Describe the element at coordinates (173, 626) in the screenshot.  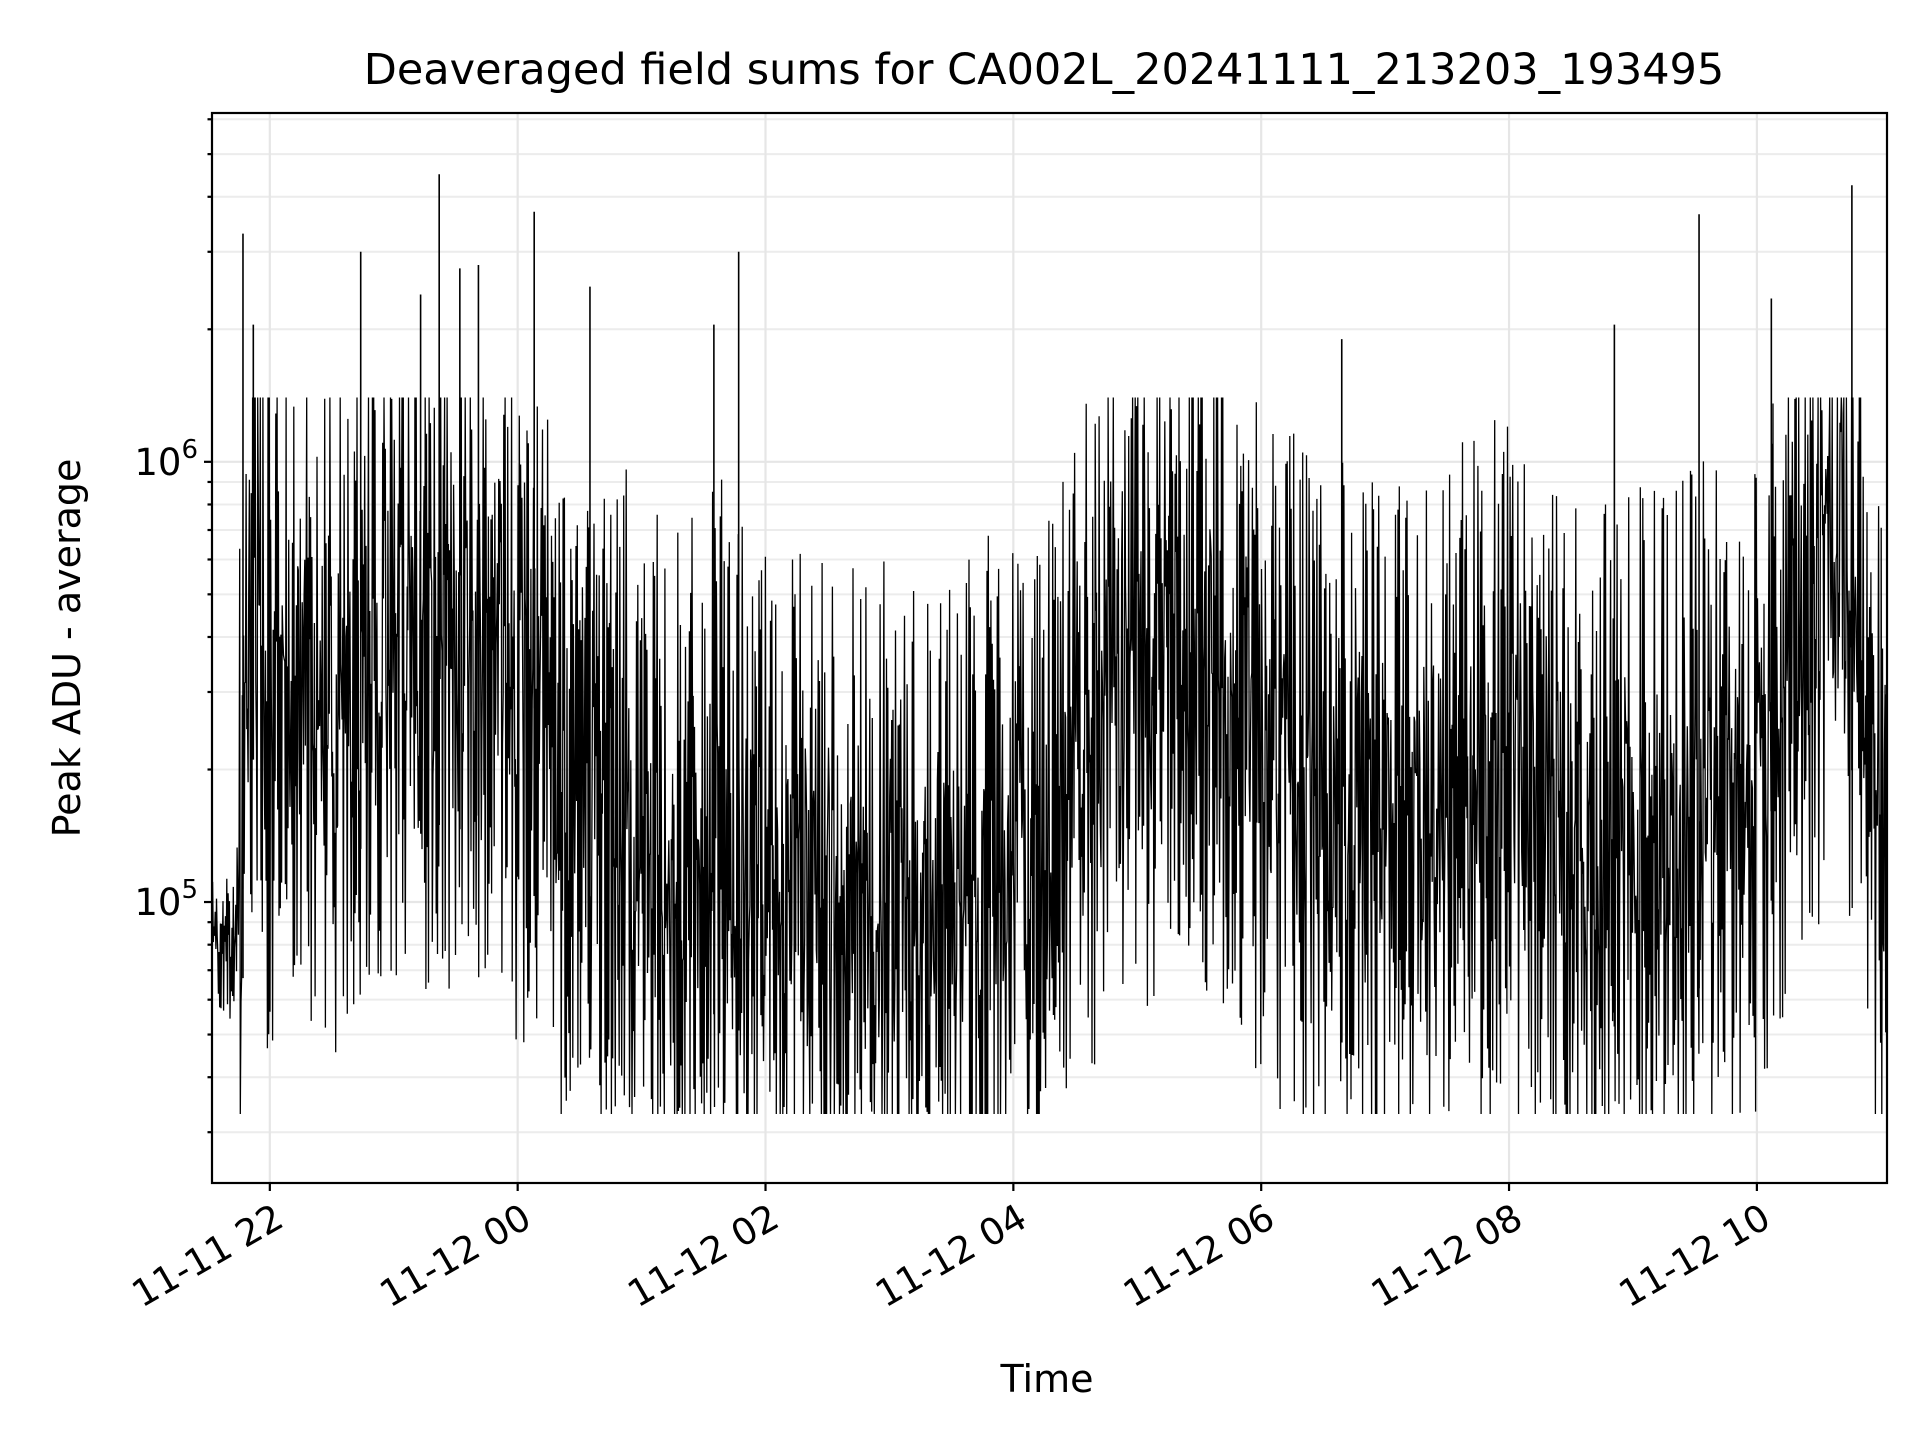
I see `y-axis: 10⁵ 10⁶` at that location.